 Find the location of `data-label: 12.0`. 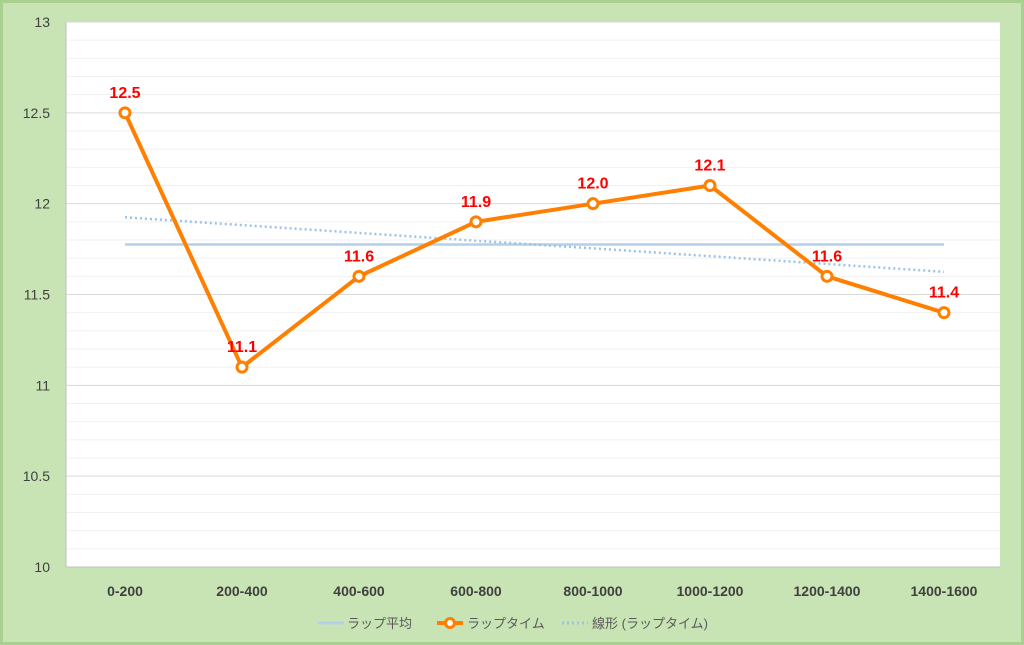

data-label: 12.0 is located at coordinates (592, 184).